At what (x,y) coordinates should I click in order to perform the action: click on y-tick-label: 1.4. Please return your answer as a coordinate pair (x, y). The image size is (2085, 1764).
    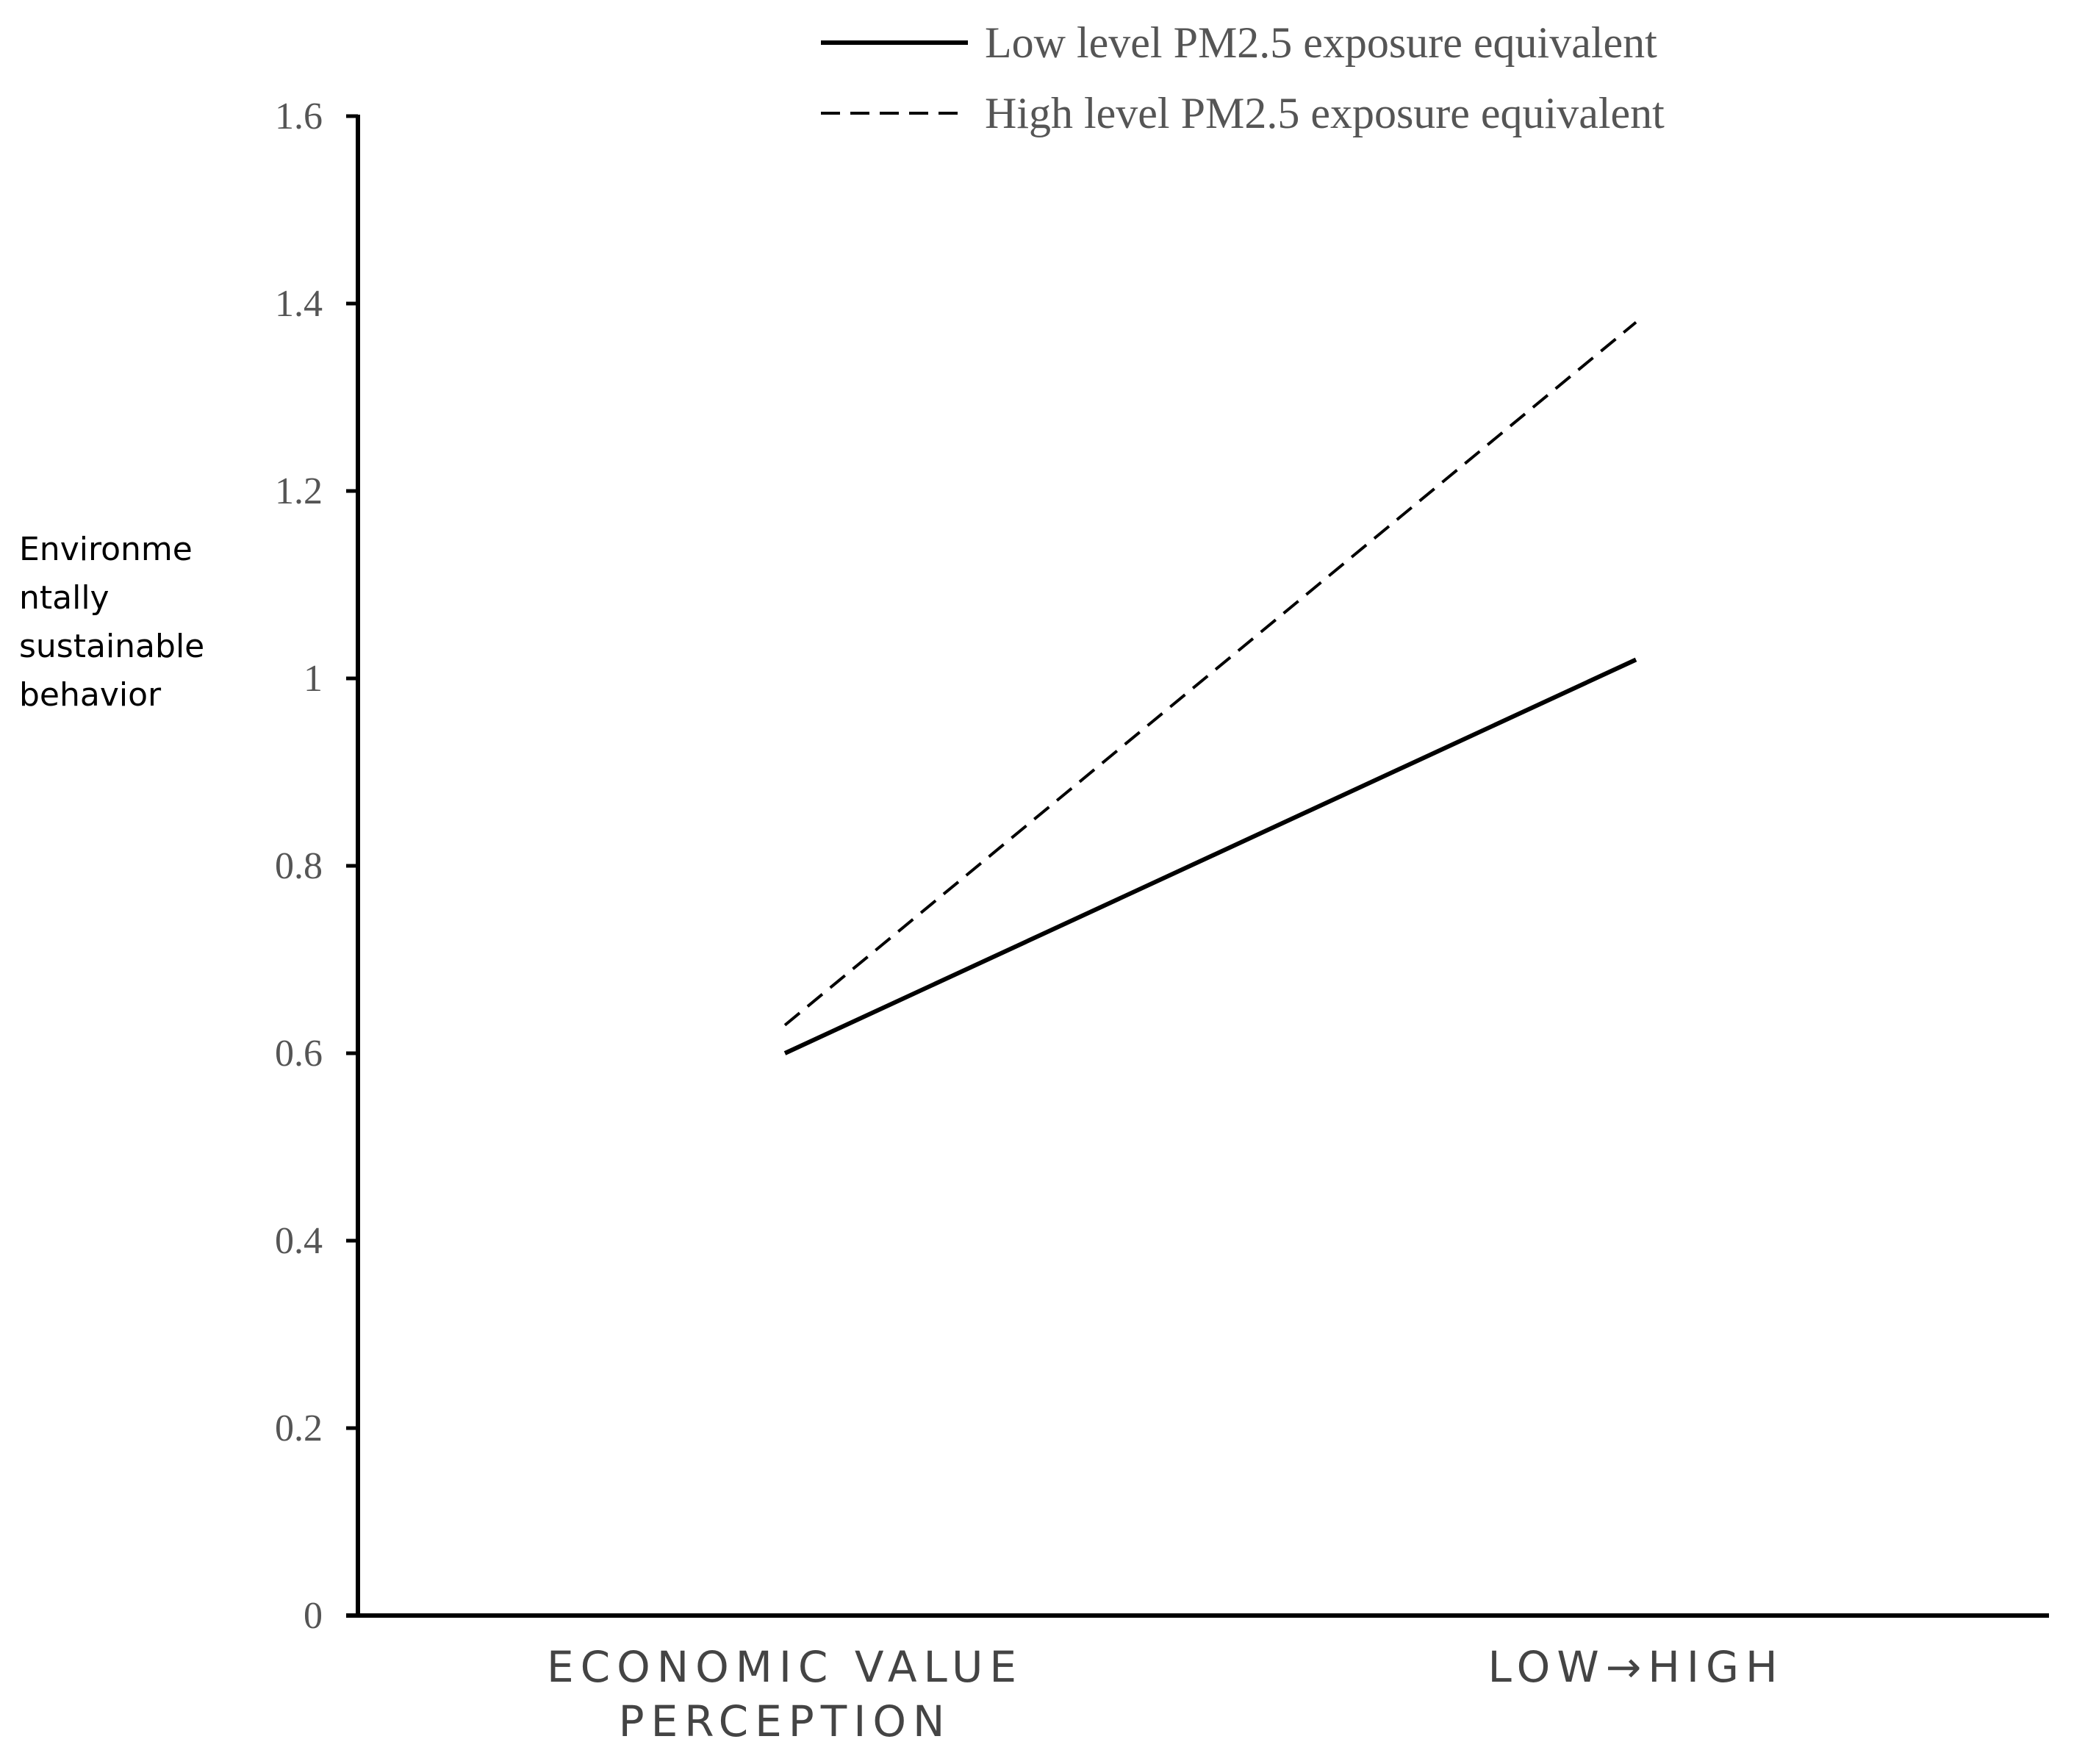
    Looking at the image, I should click on (299, 304).